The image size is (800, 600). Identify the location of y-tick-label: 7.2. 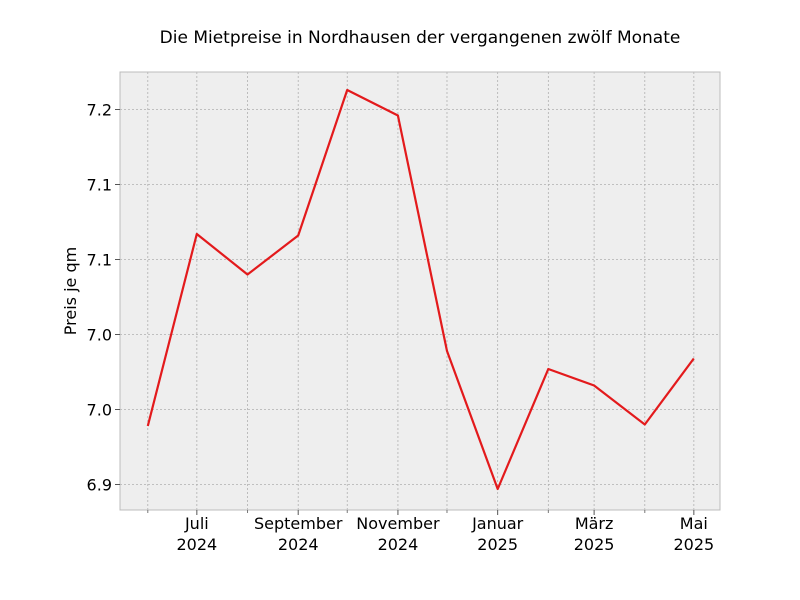
(99, 110).